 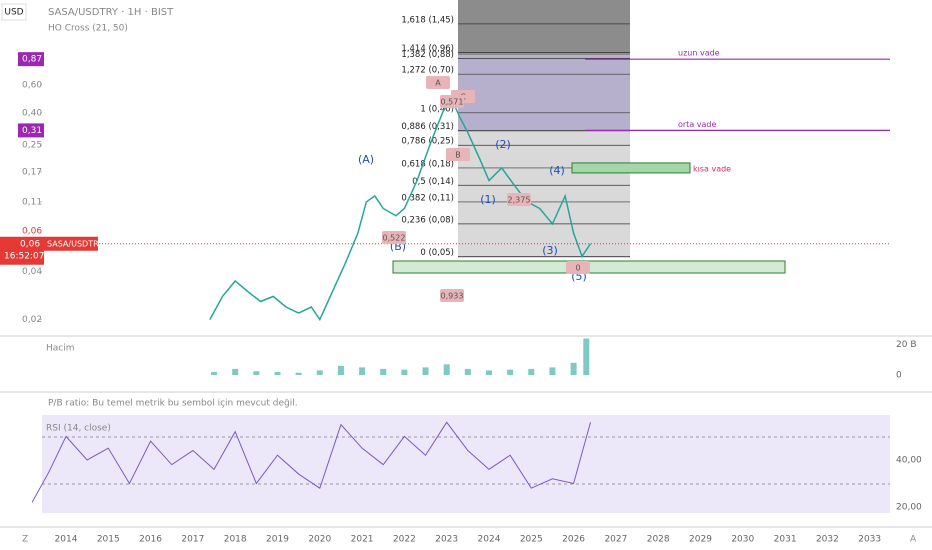 What do you see at coordinates (366, 159) in the screenshot?
I see `annotation: (A)` at bounding box center [366, 159].